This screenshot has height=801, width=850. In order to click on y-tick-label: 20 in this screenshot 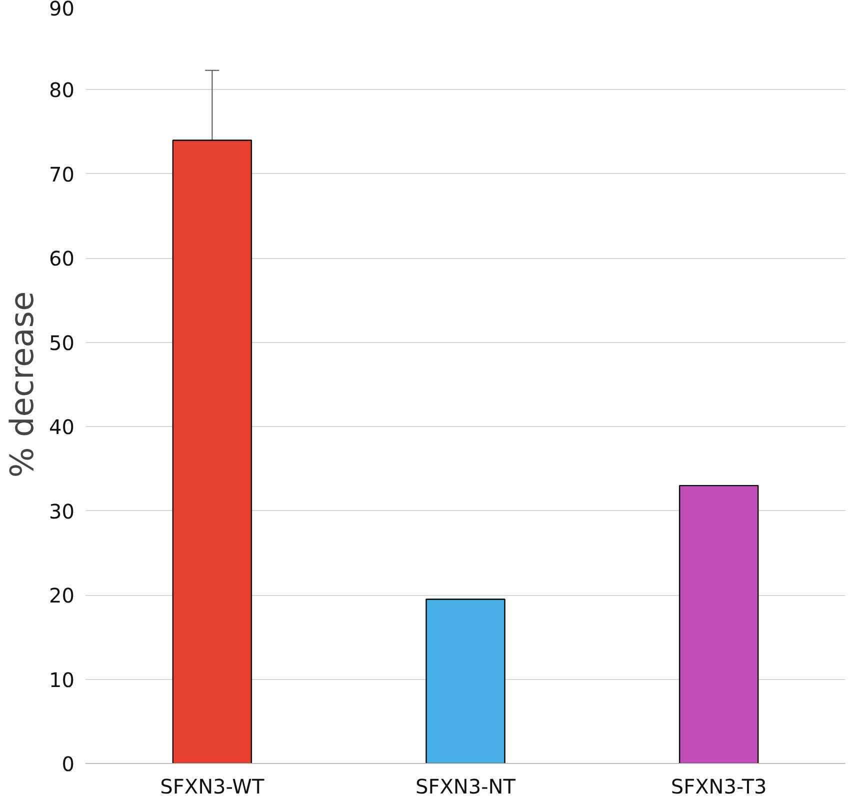, I will do `click(62, 596)`.